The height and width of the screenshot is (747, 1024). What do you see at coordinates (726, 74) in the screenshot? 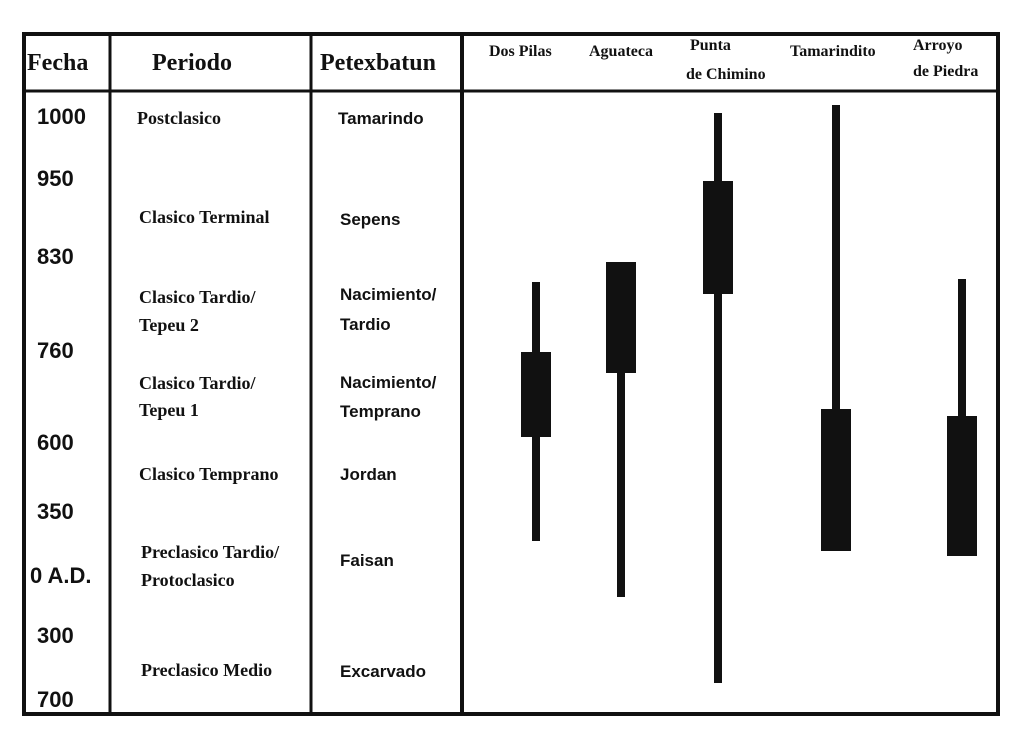
I see `site-label-de-chimino: de Chimino` at bounding box center [726, 74].